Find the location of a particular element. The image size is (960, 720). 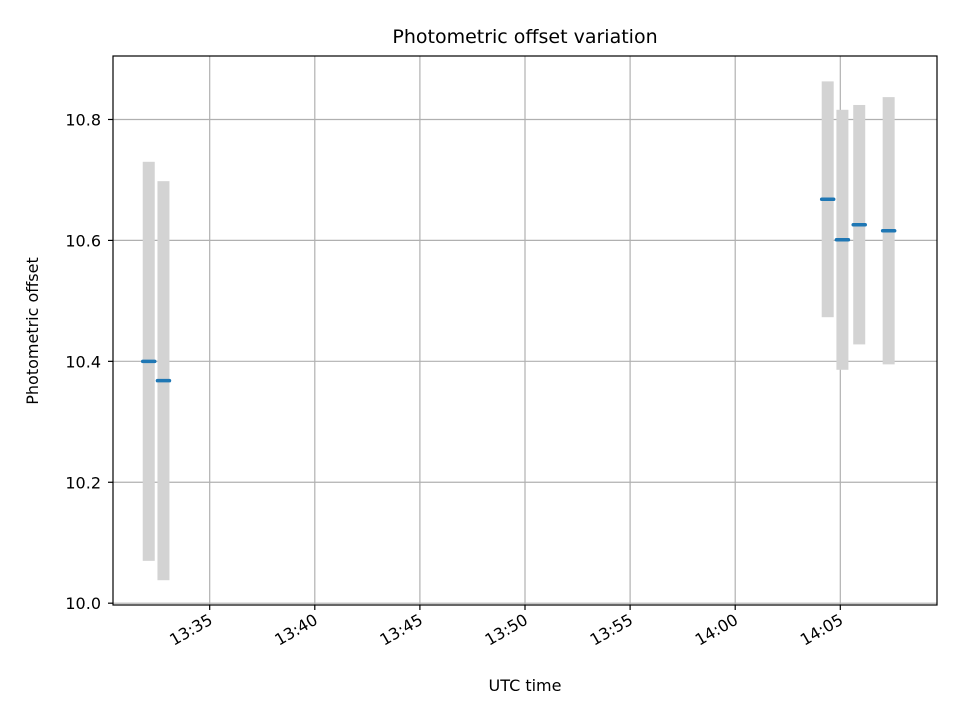

y-axis-label: Photometric offset is located at coordinates (32, 331).